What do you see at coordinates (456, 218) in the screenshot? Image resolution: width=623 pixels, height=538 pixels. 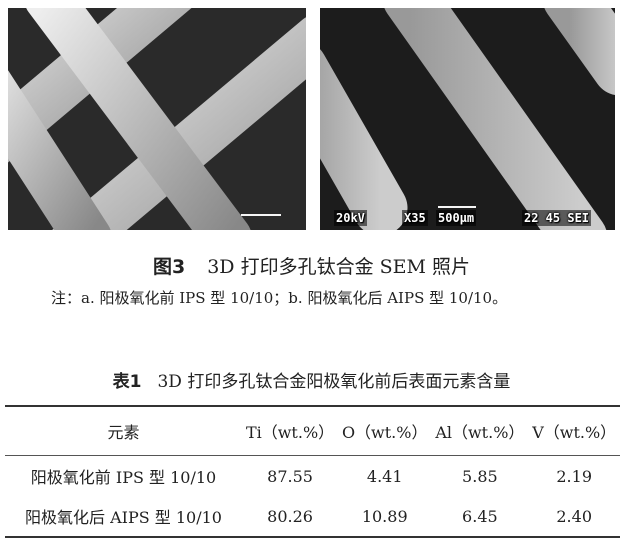 I see `scale-label: 500μm` at bounding box center [456, 218].